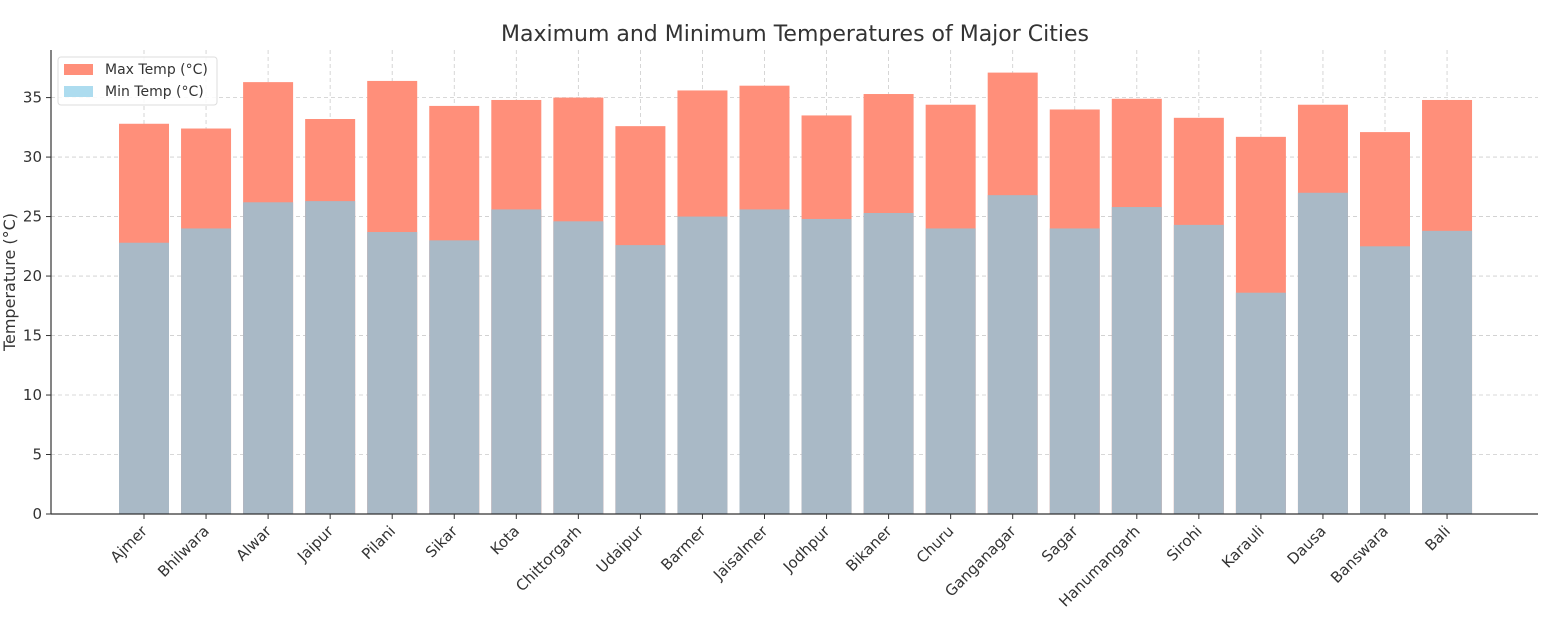 This screenshot has height=628, width=1555. I want to click on x-tick-label: Jaisalmer, so click(740, 553).